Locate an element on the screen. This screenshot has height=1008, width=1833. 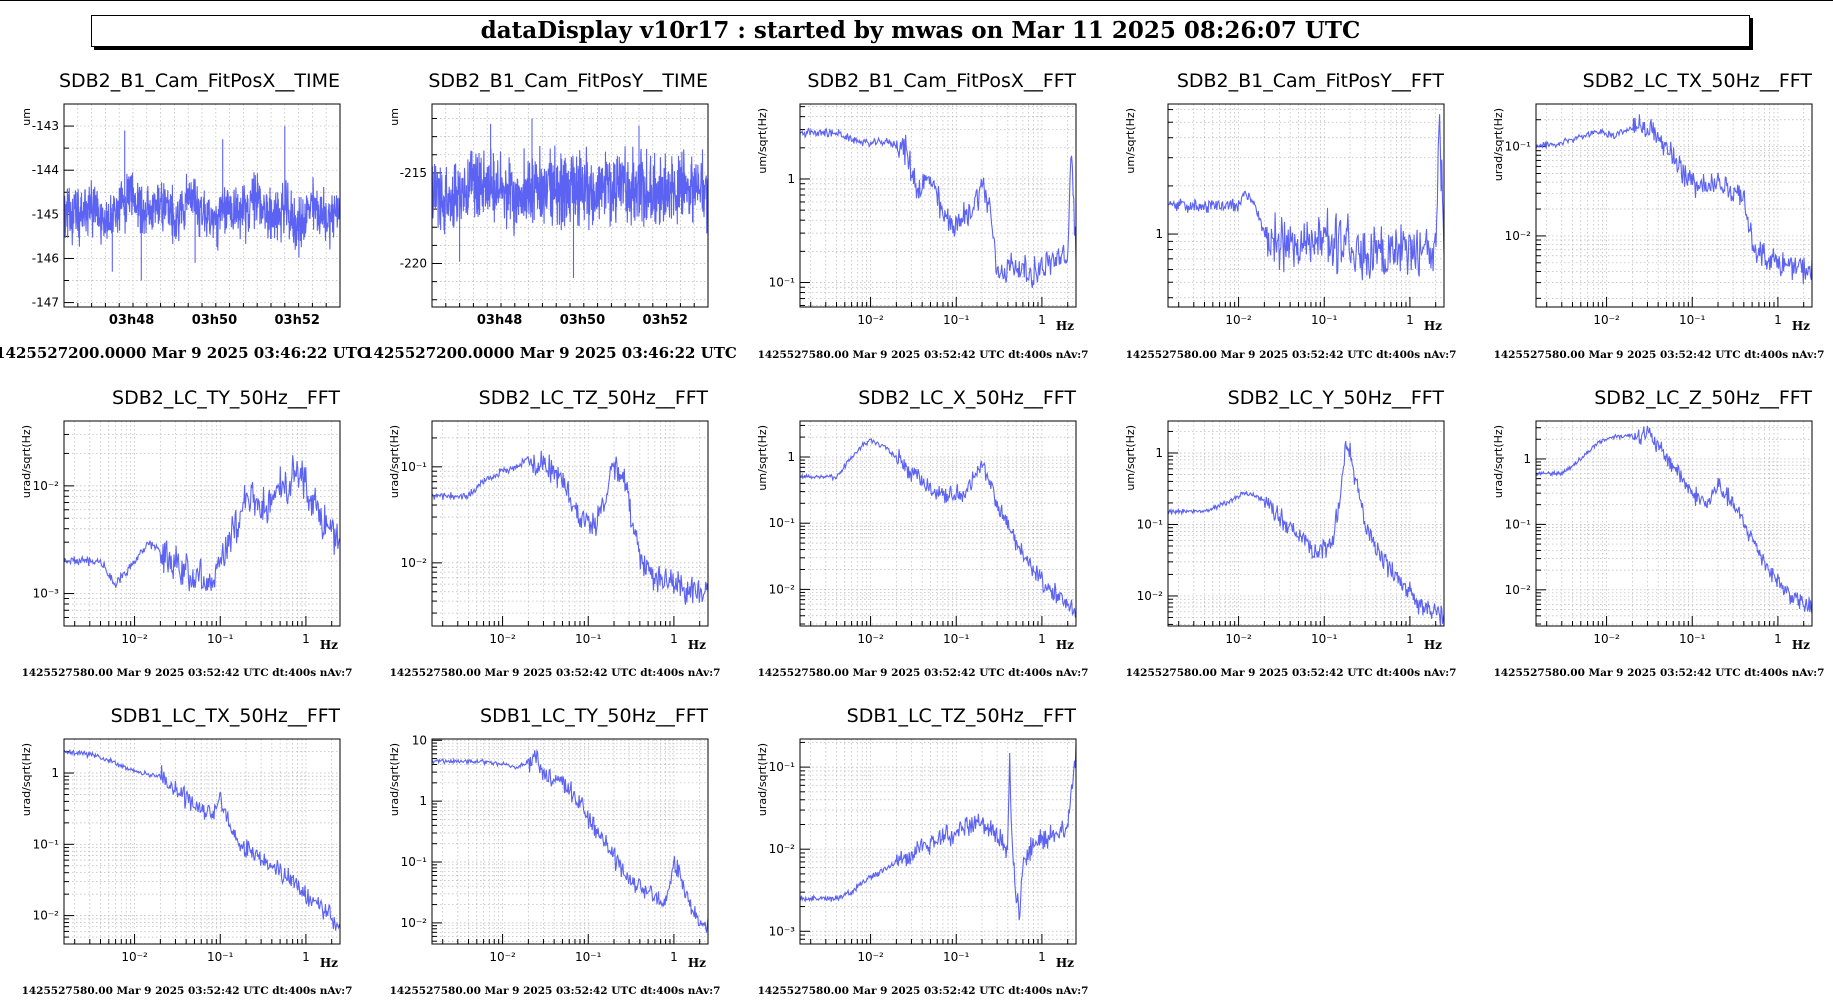
chart-title: SDB2_LC_TY_50Hz__FFT is located at coordinates (226, 398).